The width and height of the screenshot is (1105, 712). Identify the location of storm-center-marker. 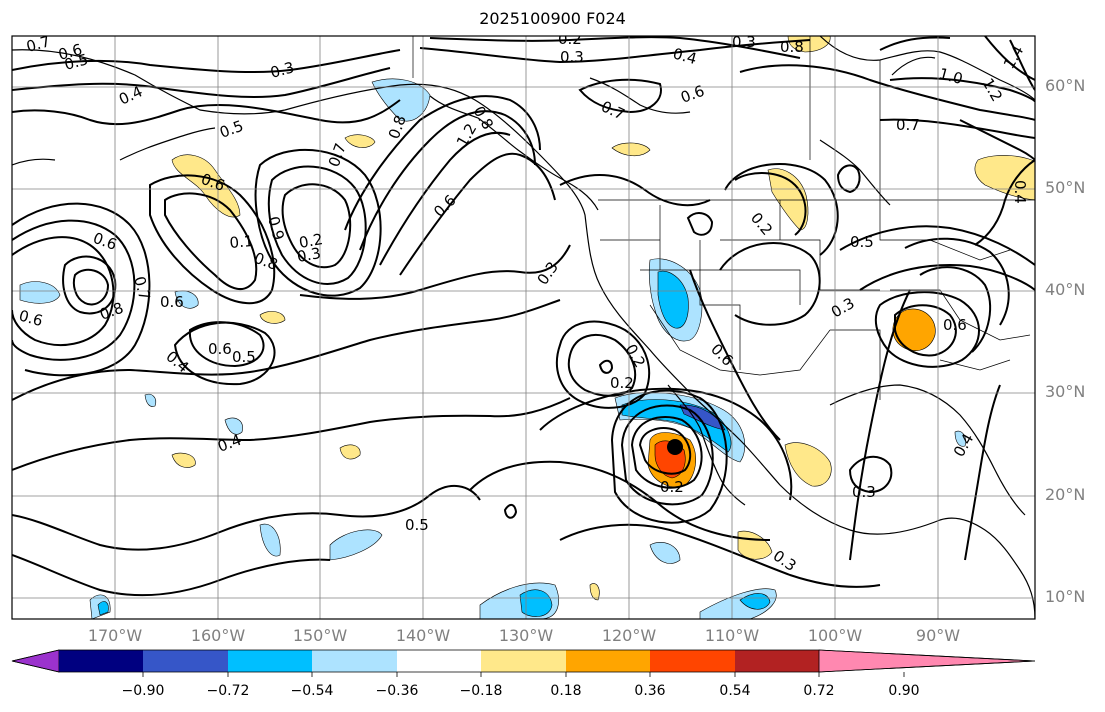
(675, 447).